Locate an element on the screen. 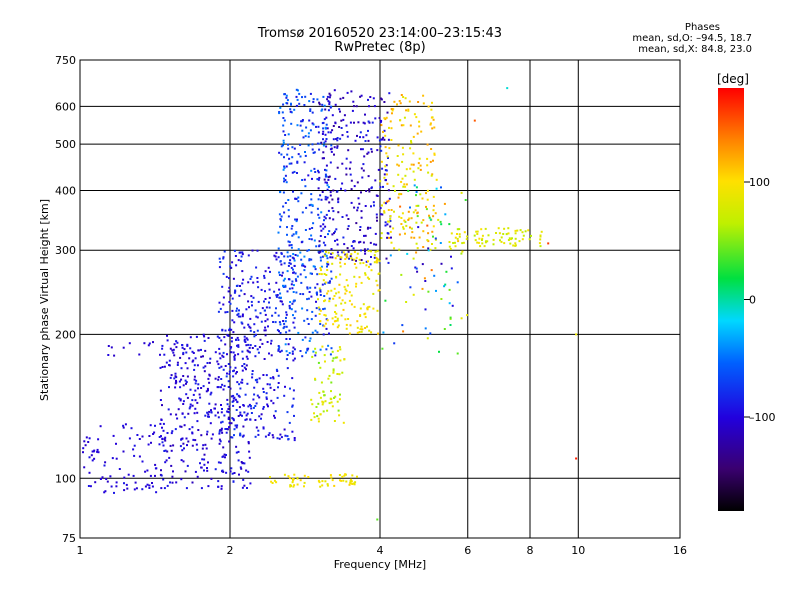 This screenshot has width=800, height=600. y-tick-label: 750 is located at coordinates (65, 60).